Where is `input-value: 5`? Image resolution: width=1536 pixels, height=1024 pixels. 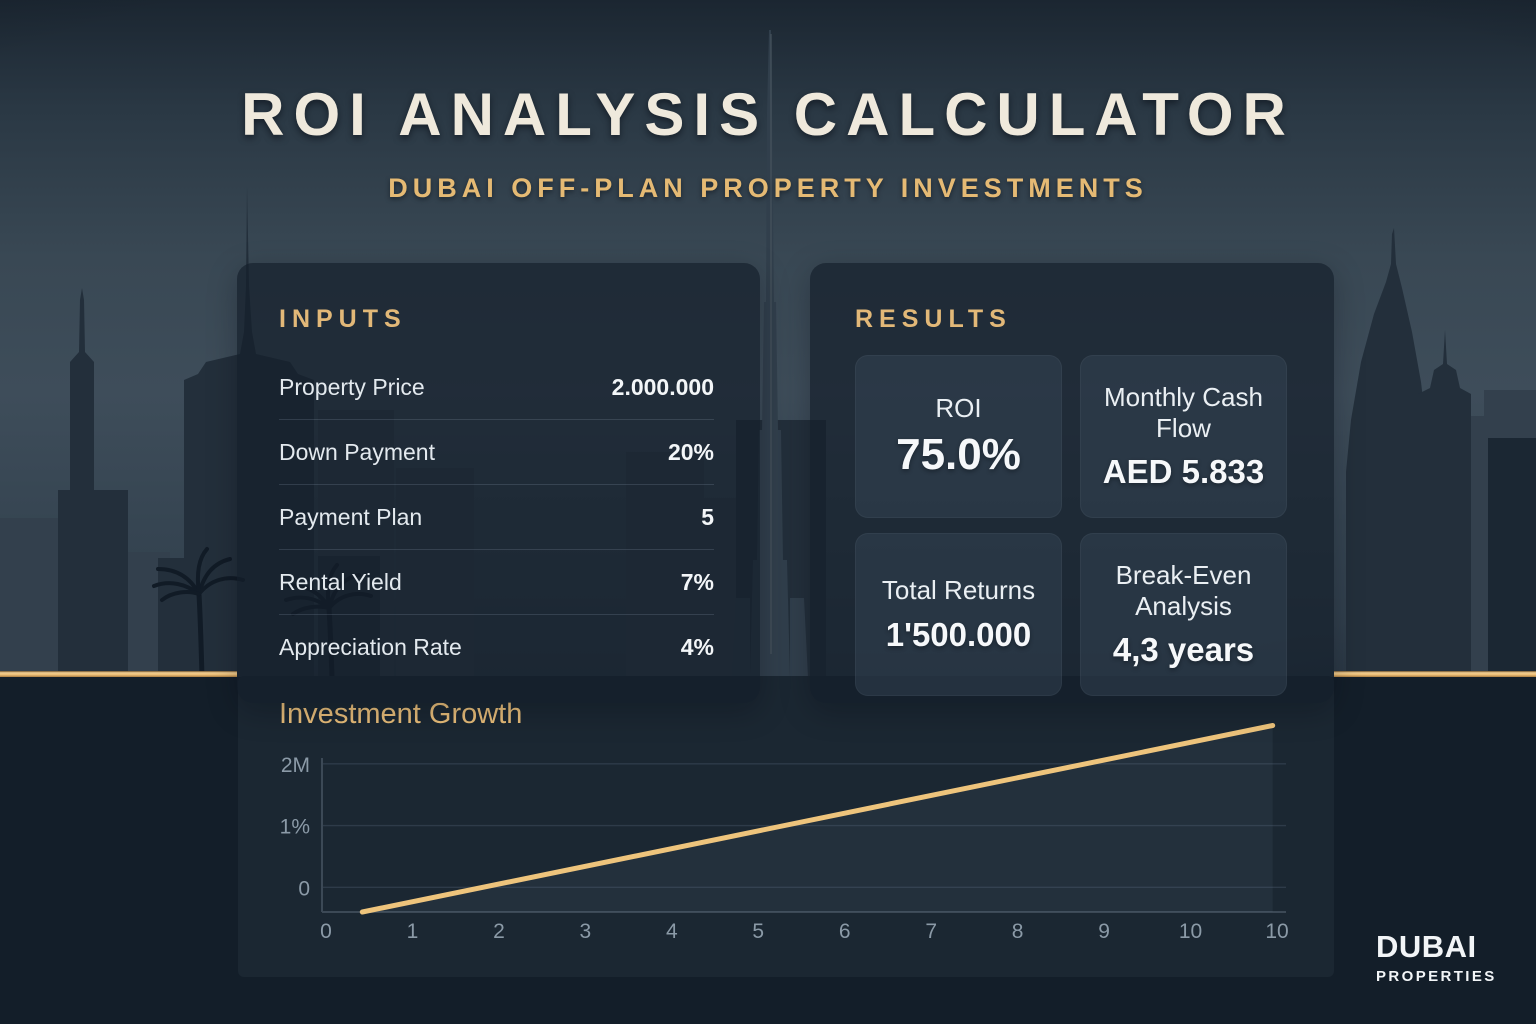 input-value: 5 is located at coordinates (707, 516).